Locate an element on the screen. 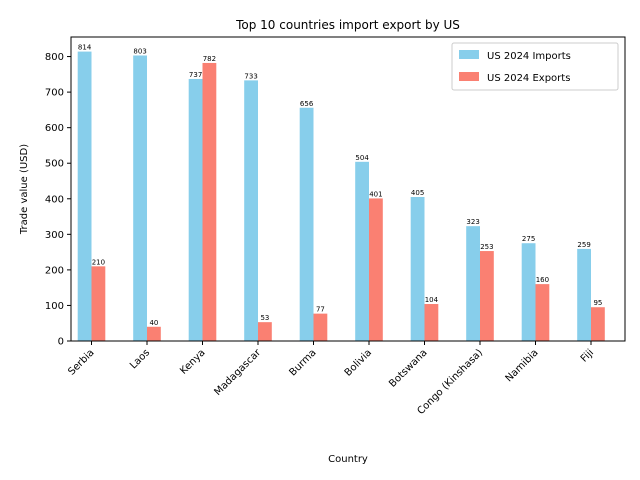  legend-swatch-exports is located at coordinates (469, 76).